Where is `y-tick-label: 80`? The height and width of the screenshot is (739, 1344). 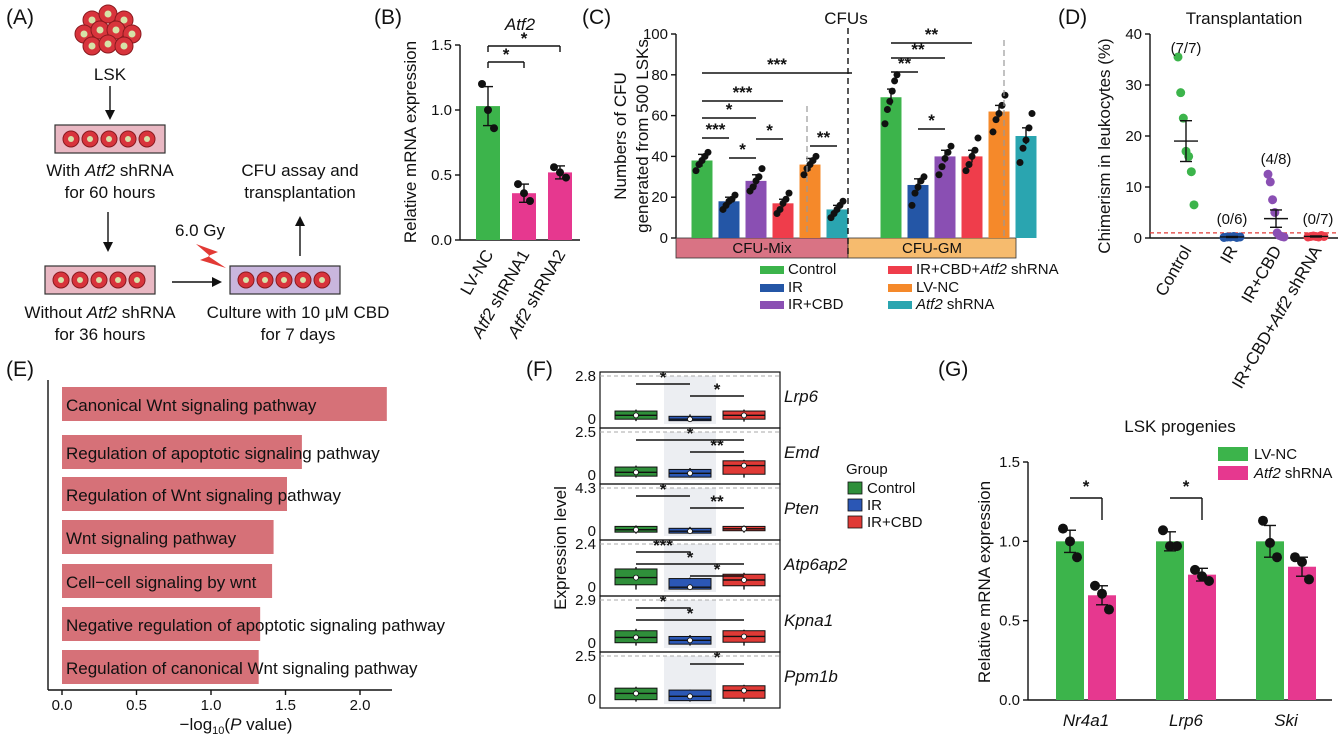
y-tick-label: 80 is located at coordinates (659, 75).